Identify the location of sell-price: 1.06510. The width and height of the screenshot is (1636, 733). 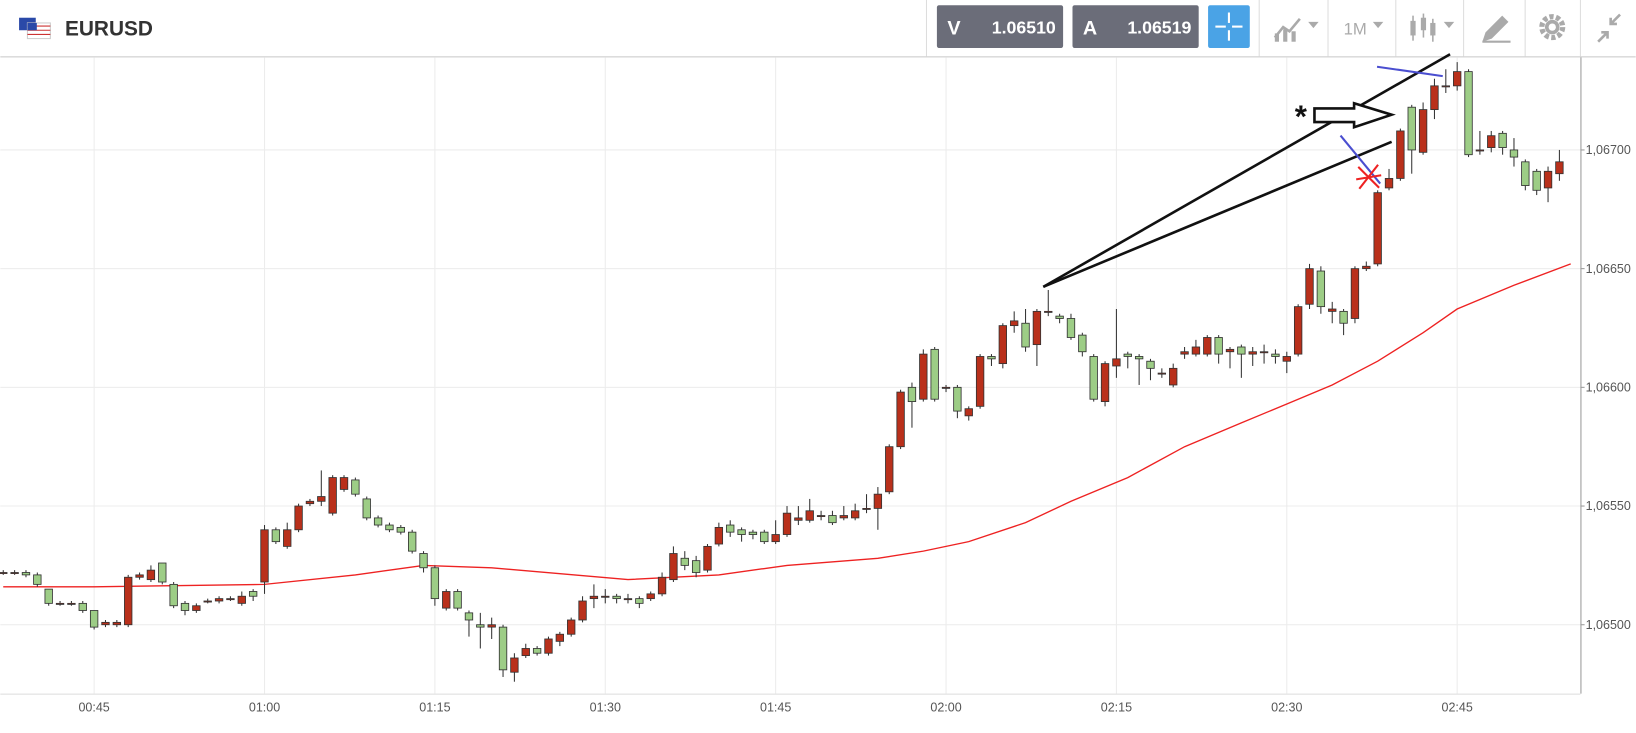
(1024, 27).